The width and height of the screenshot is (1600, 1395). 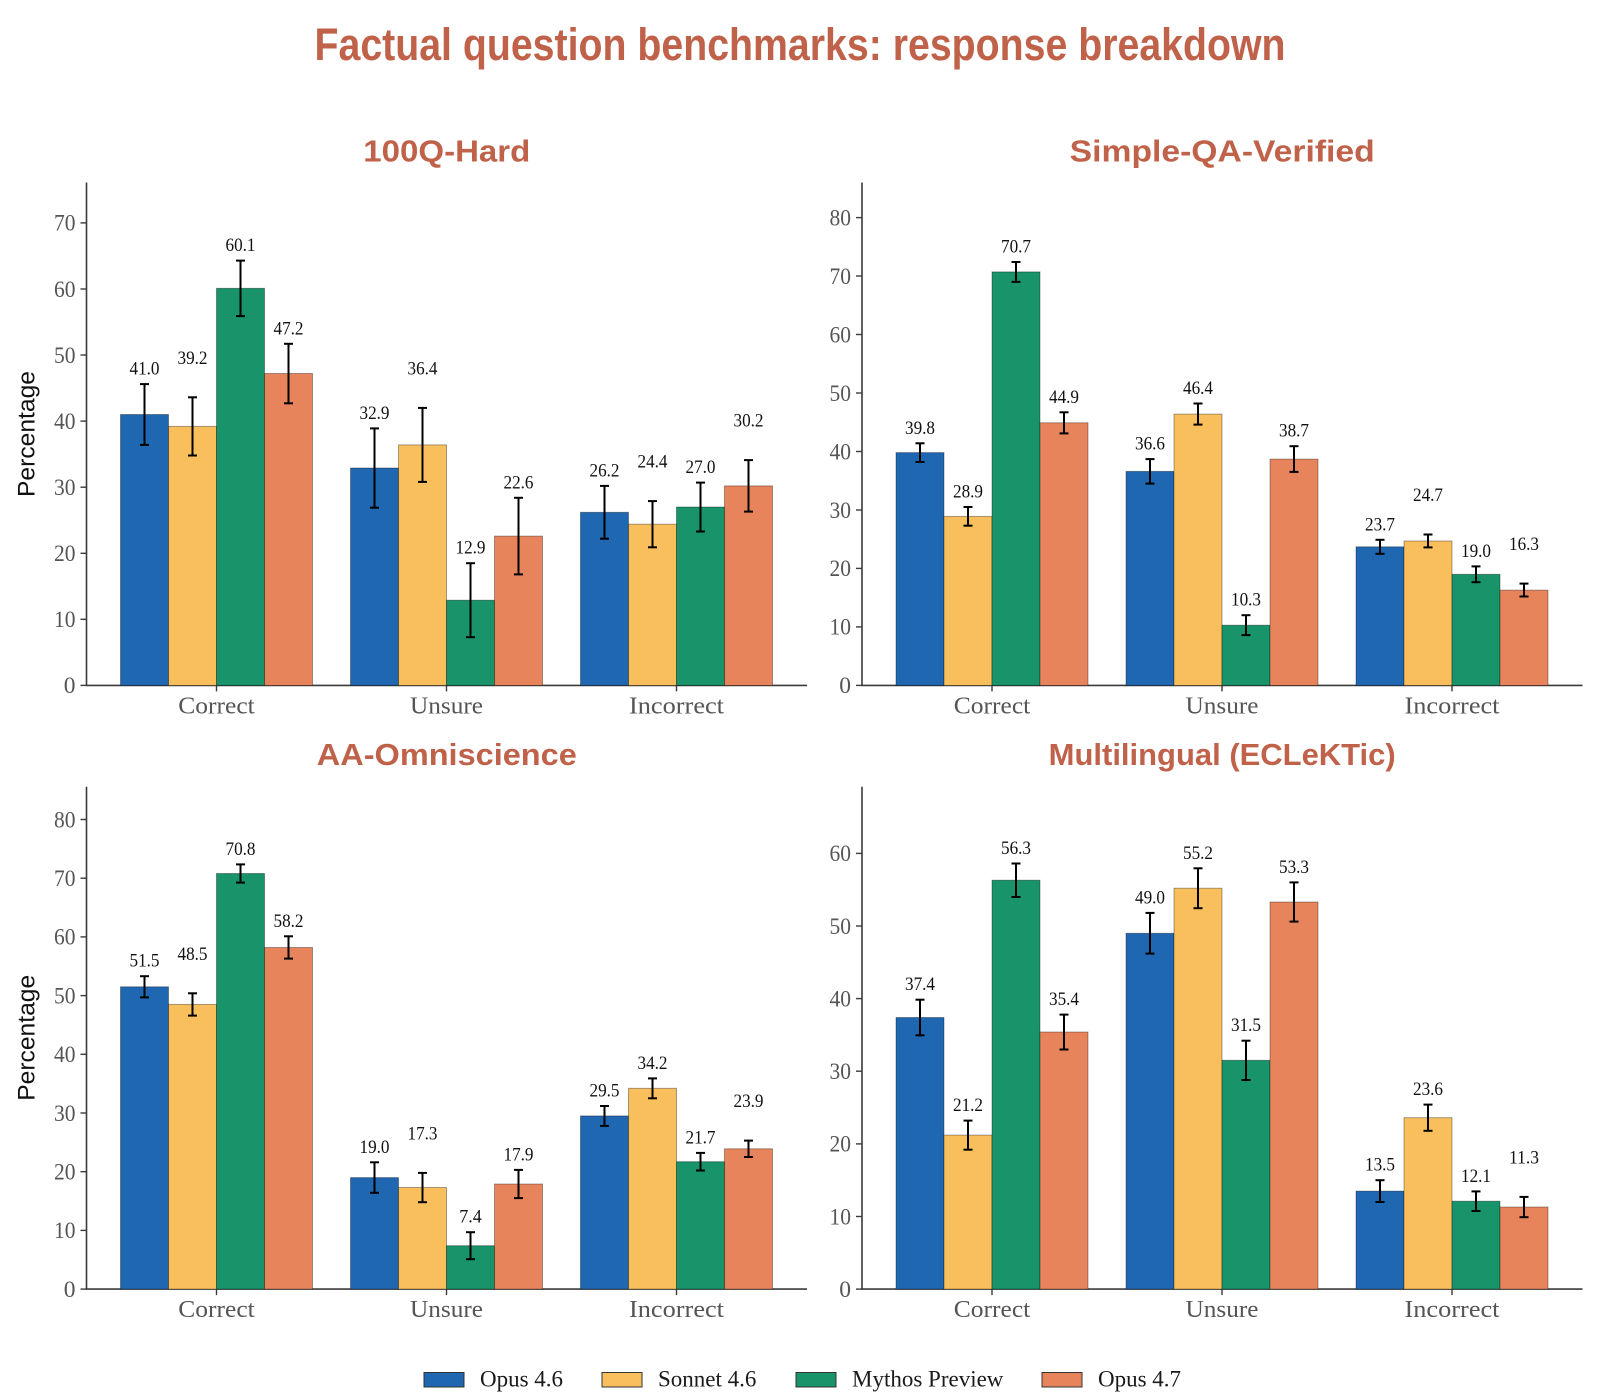 What do you see at coordinates (423, 1133) in the screenshot?
I see `svg-text: 17.3` at bounding box center [423, 1133].